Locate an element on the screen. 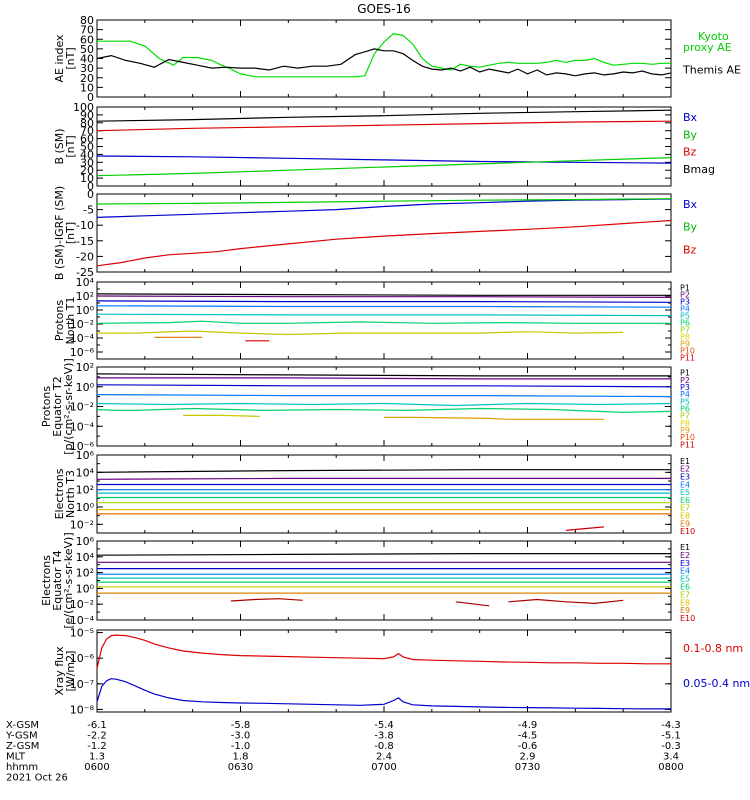 The height and width of the screenshot is (800, 750). series-line-themis-ae is located at coordinates (384, 62).